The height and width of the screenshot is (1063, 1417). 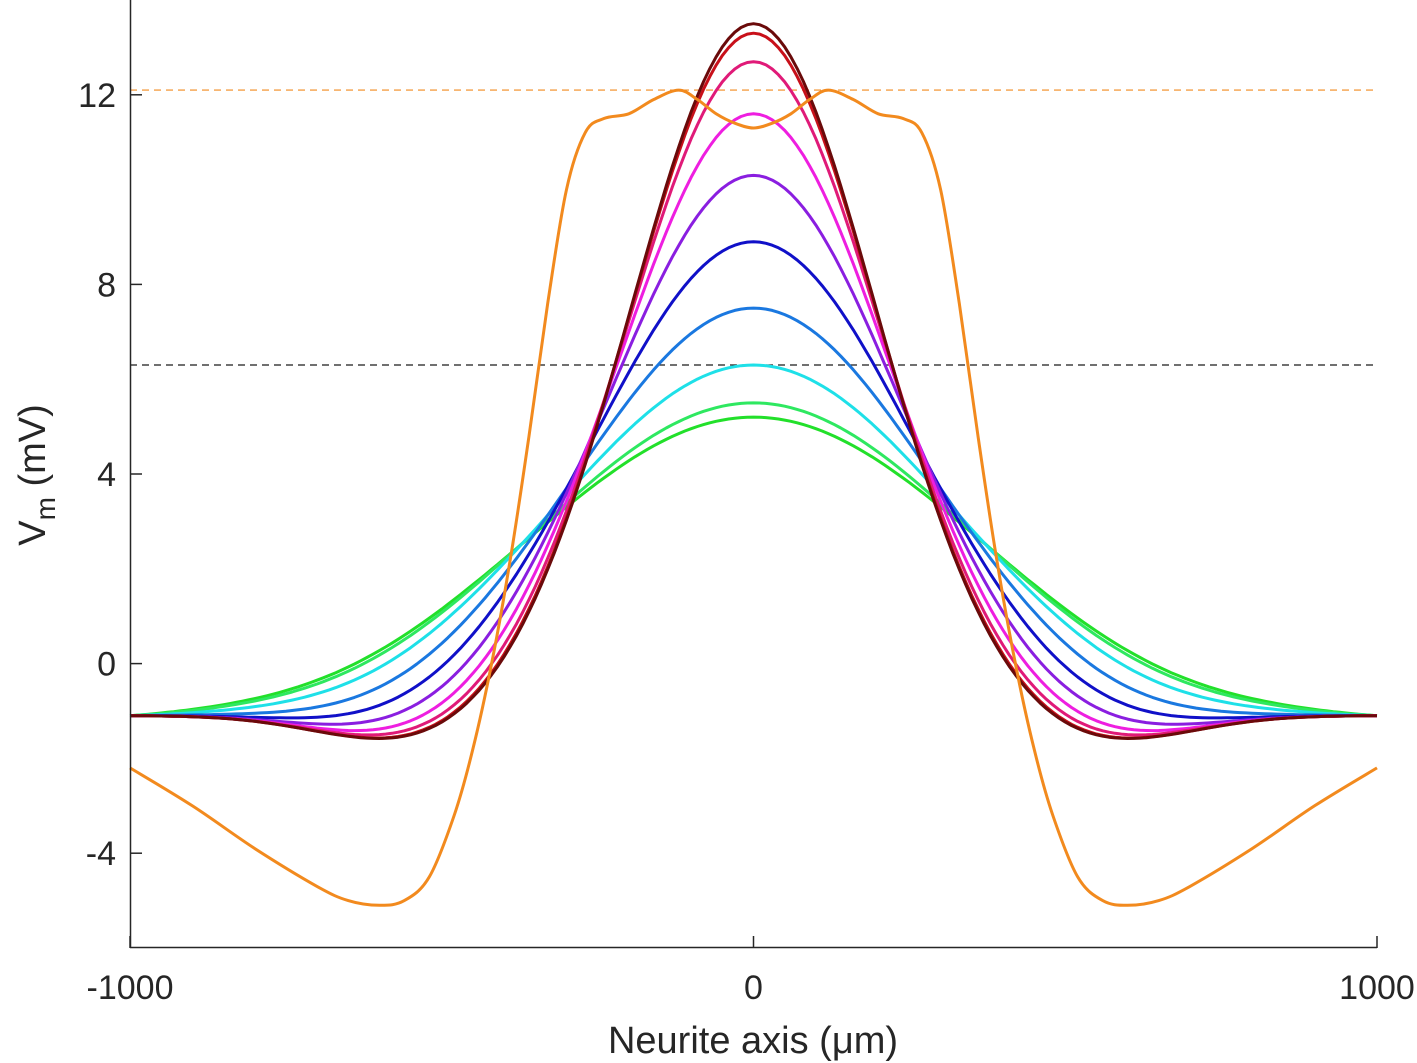 I want to click on x-axis-label: Neurite axis (μm), so click(x=753, y=1041).